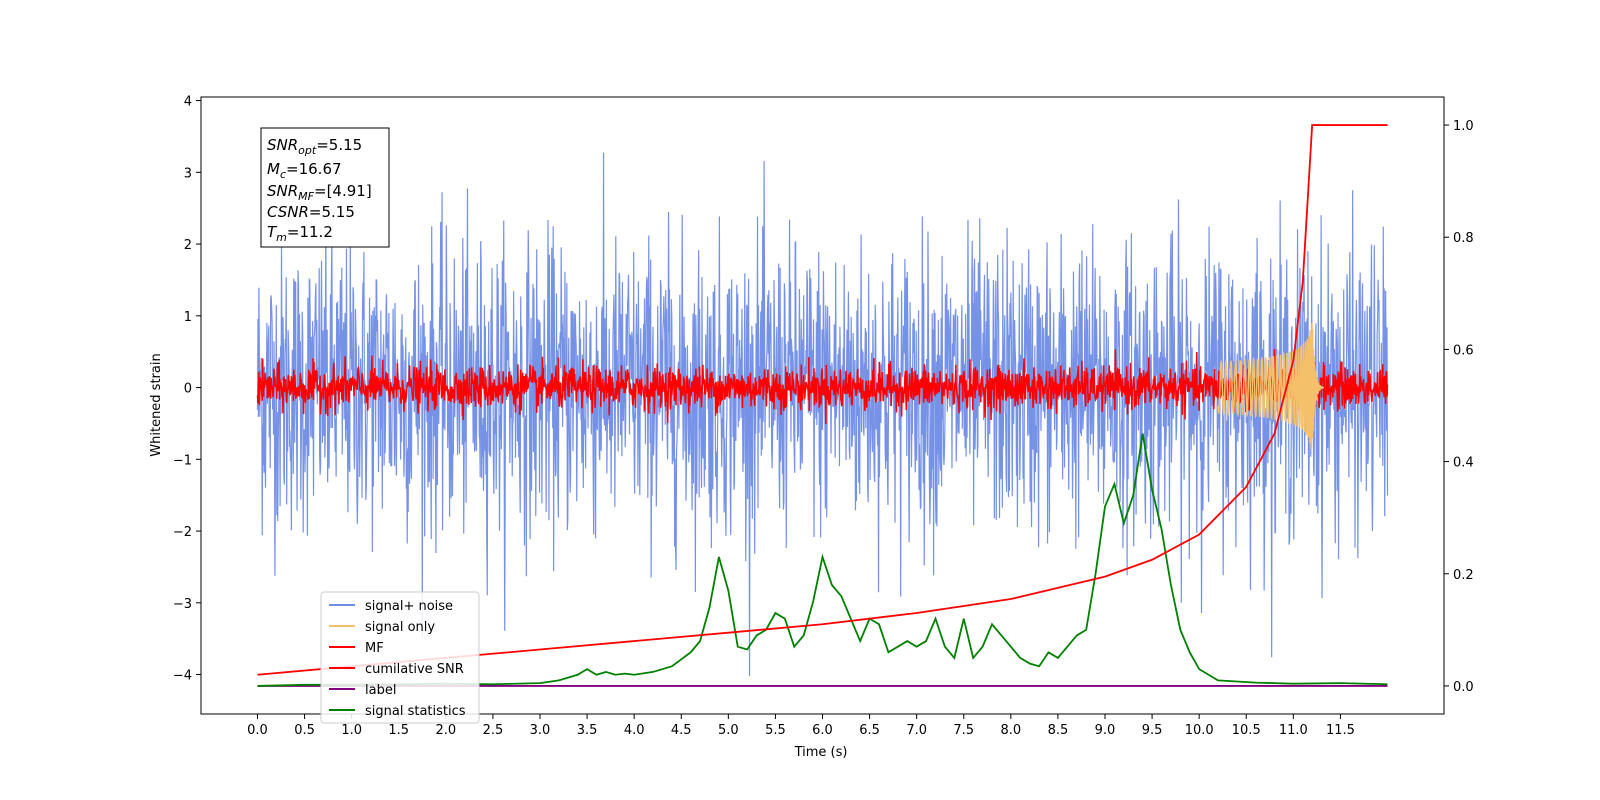  I want to click on y-axis-label: Whitened strain, so click(156, 404).